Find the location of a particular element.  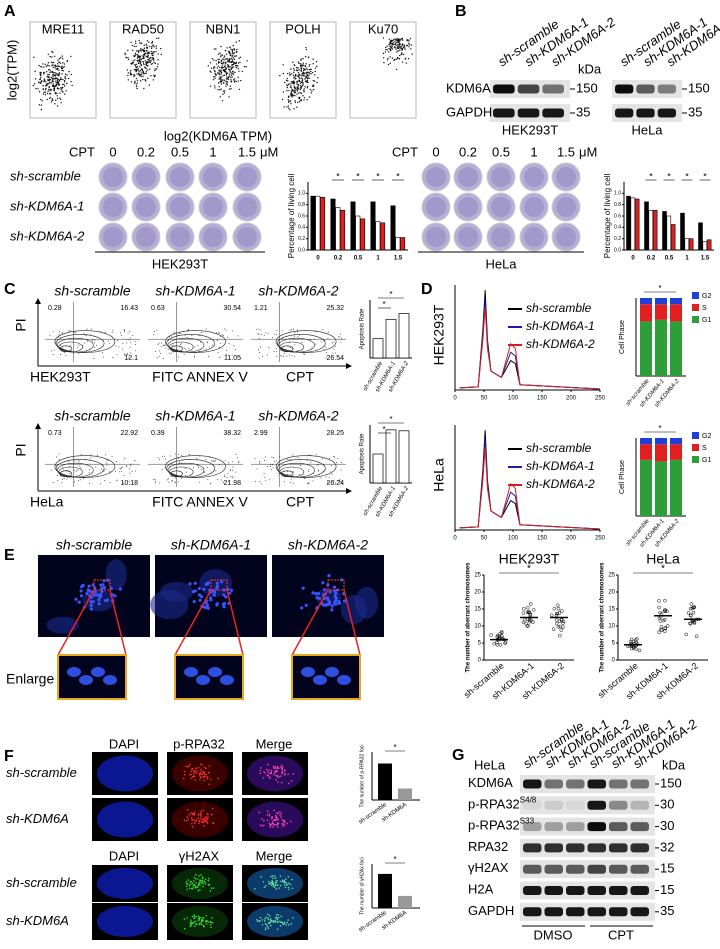

x-tick-label: 50 is located at coordinates (484, 539).